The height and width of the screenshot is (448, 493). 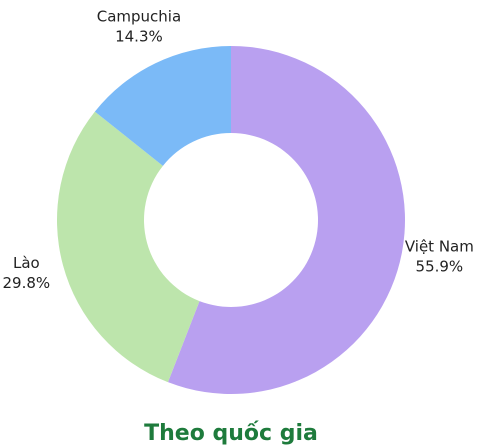 I want to click on slice-label: Campuchia, so click(x=139, y=17).